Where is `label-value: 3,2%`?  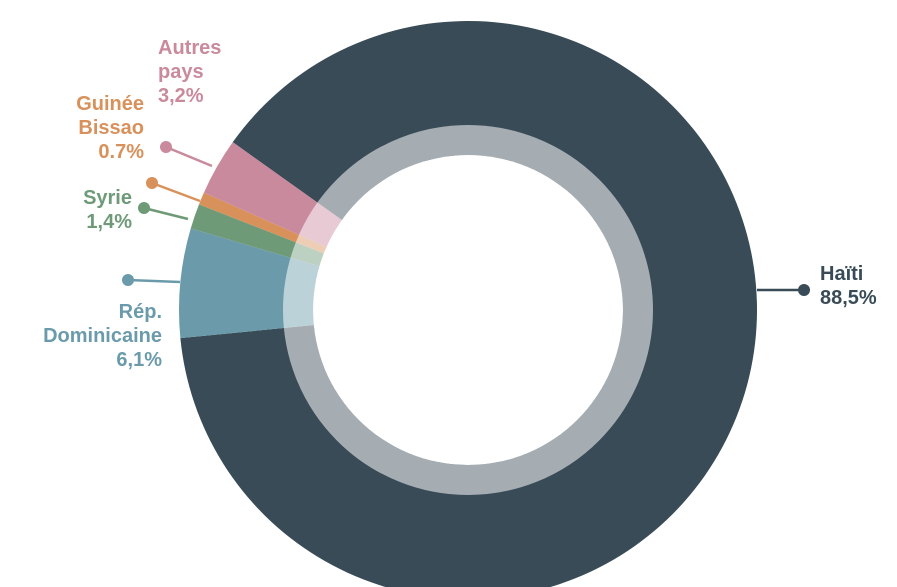 label-value: 3,2% is located at coordinates (181, 96).